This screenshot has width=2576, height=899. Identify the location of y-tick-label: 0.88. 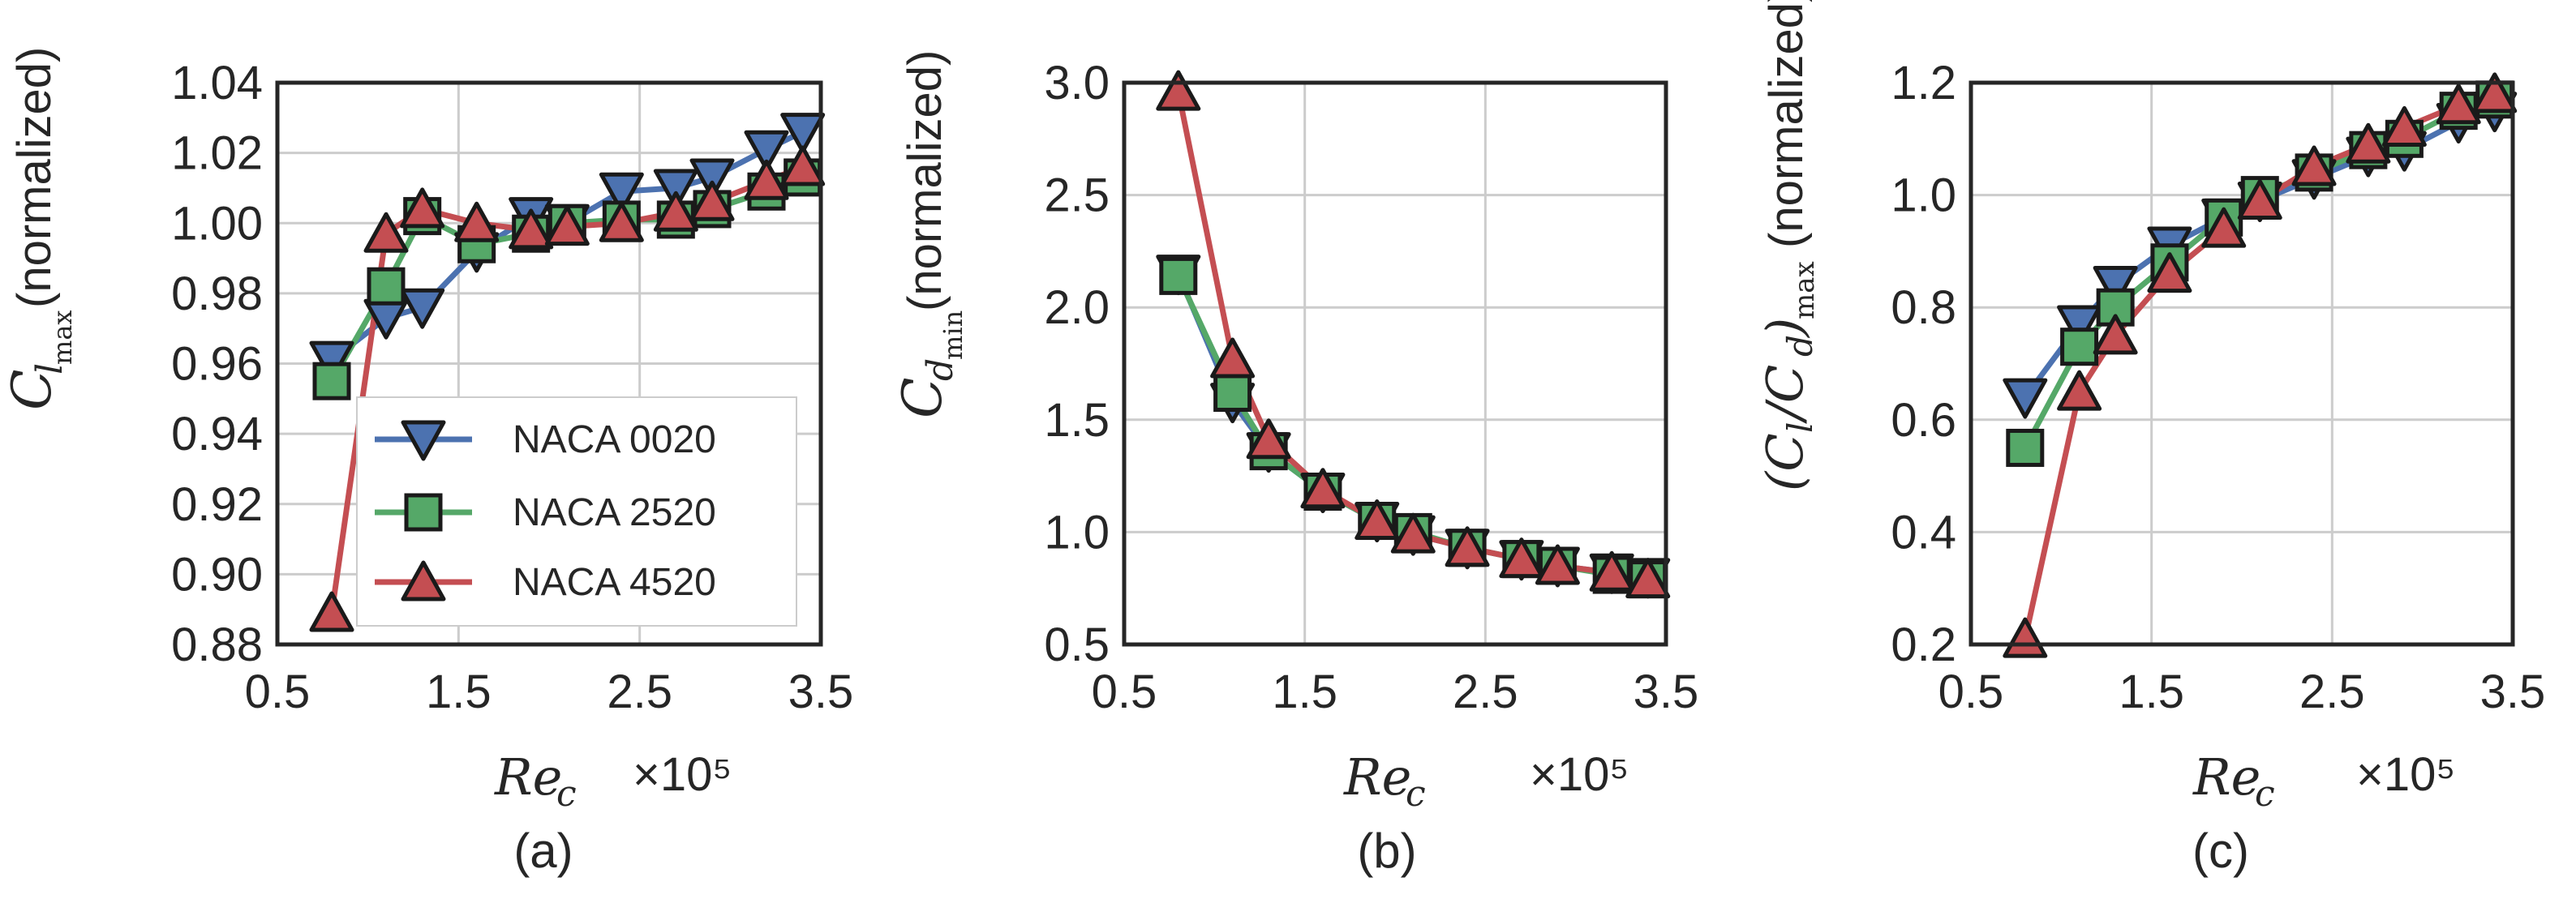
(217, 645).